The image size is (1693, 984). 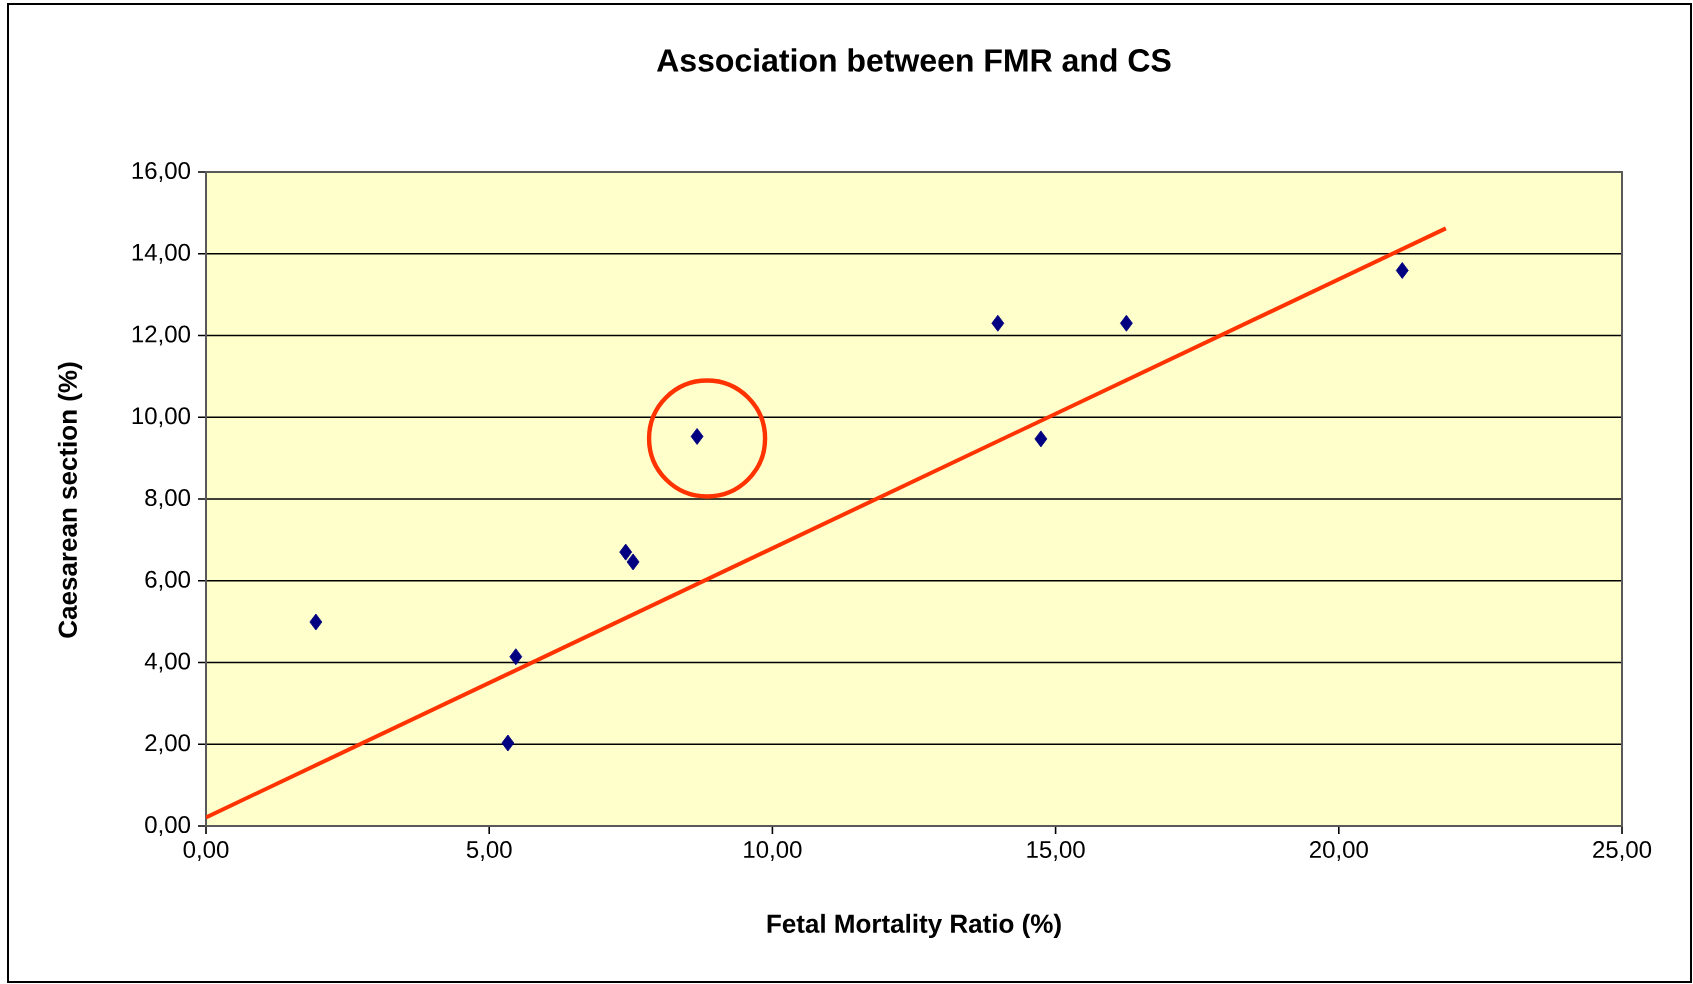 I want to click on y-tick-label: 10,00, so click(x=161, y=417).